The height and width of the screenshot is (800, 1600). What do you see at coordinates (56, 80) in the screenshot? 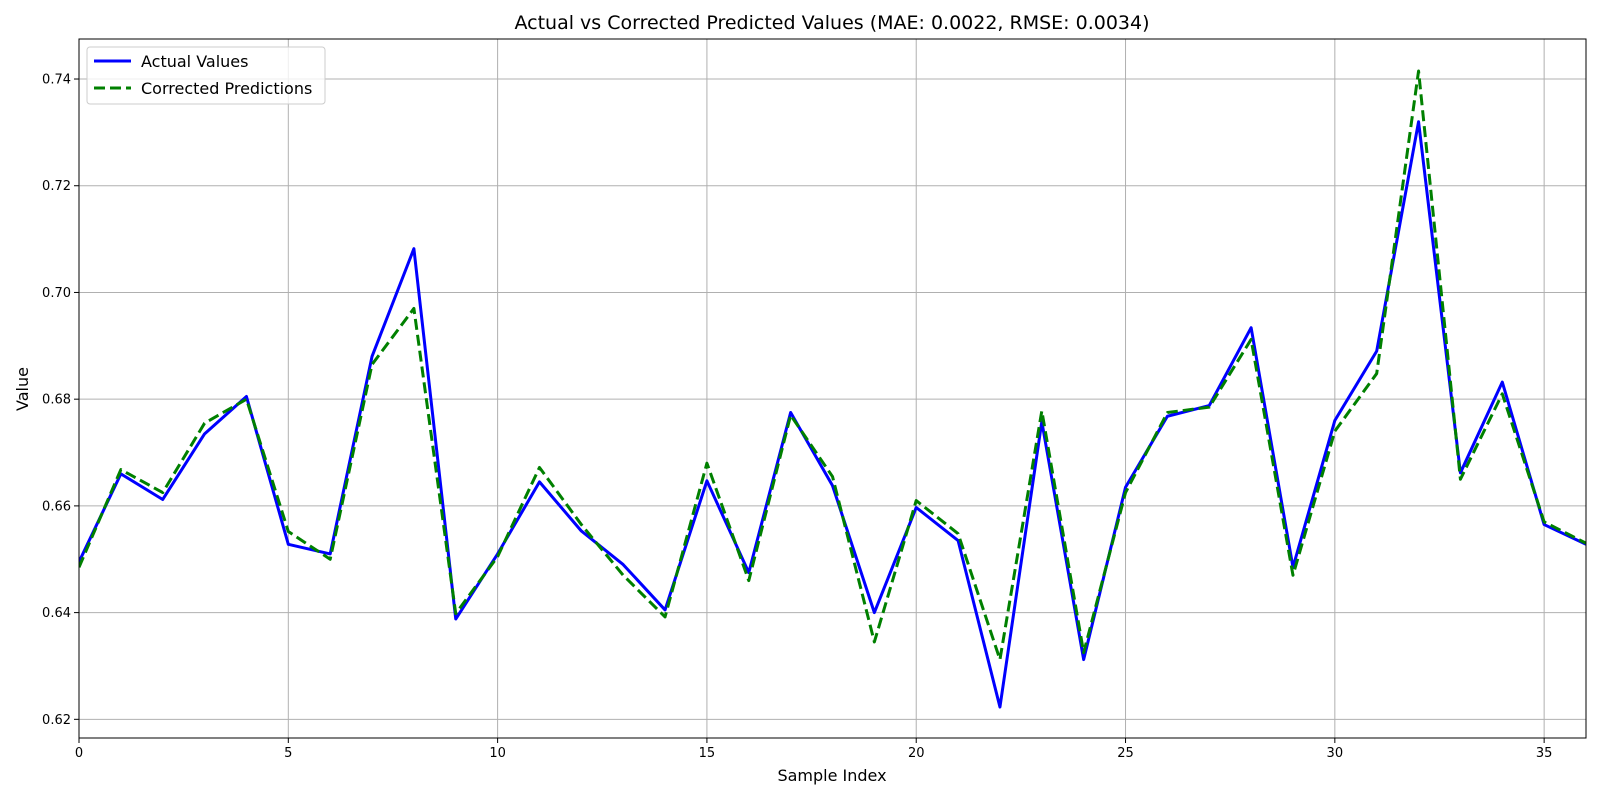
I see `y-tick-label: 0.74` at bounding box center [56, 80].